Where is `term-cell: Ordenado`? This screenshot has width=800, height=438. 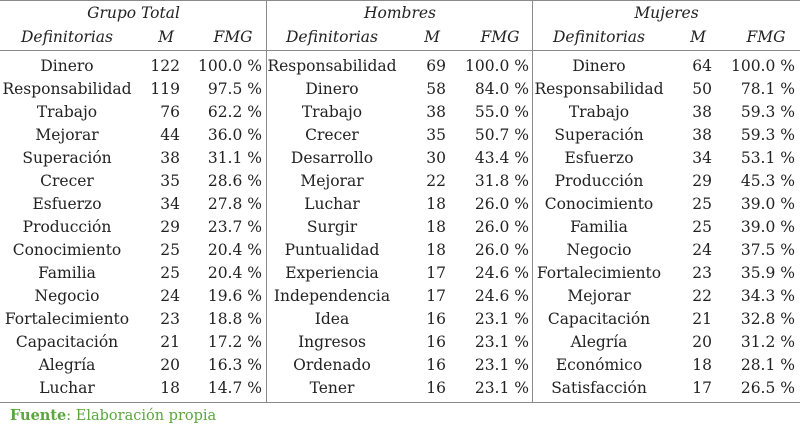 term-cell: Ordenado is located at coordinates (332, 365).